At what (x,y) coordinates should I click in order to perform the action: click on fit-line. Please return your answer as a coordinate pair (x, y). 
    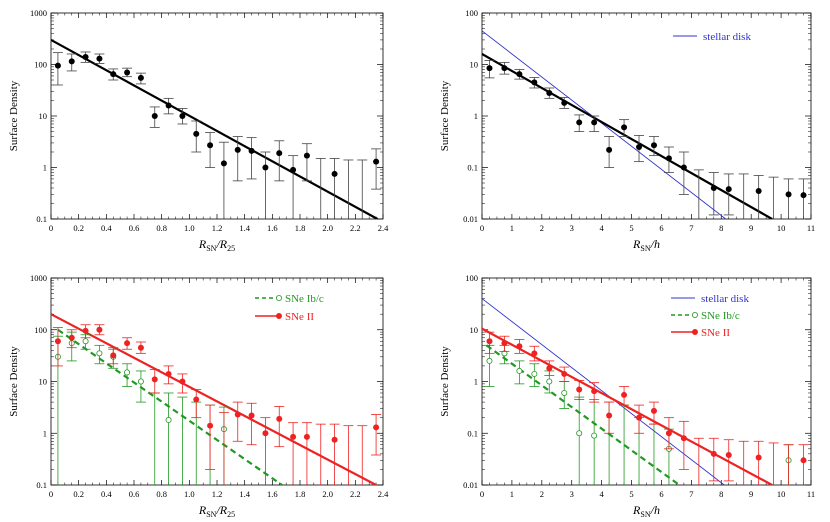
    Looking at the image, I should click on (604, 124).